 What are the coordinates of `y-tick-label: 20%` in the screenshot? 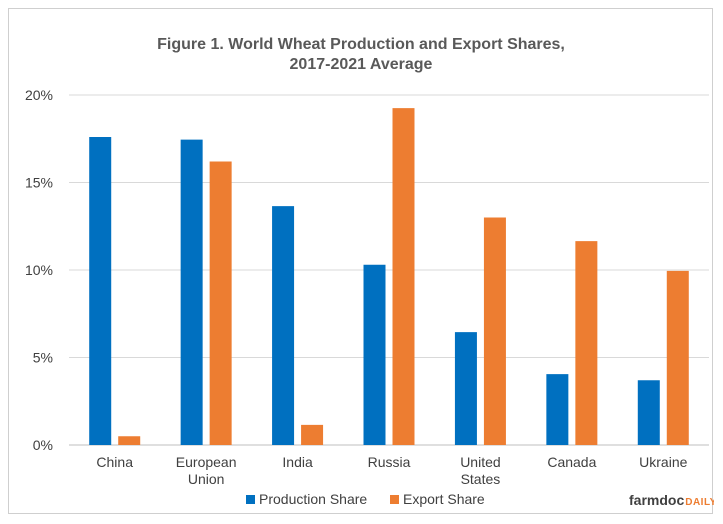 It's located at (39, 95).